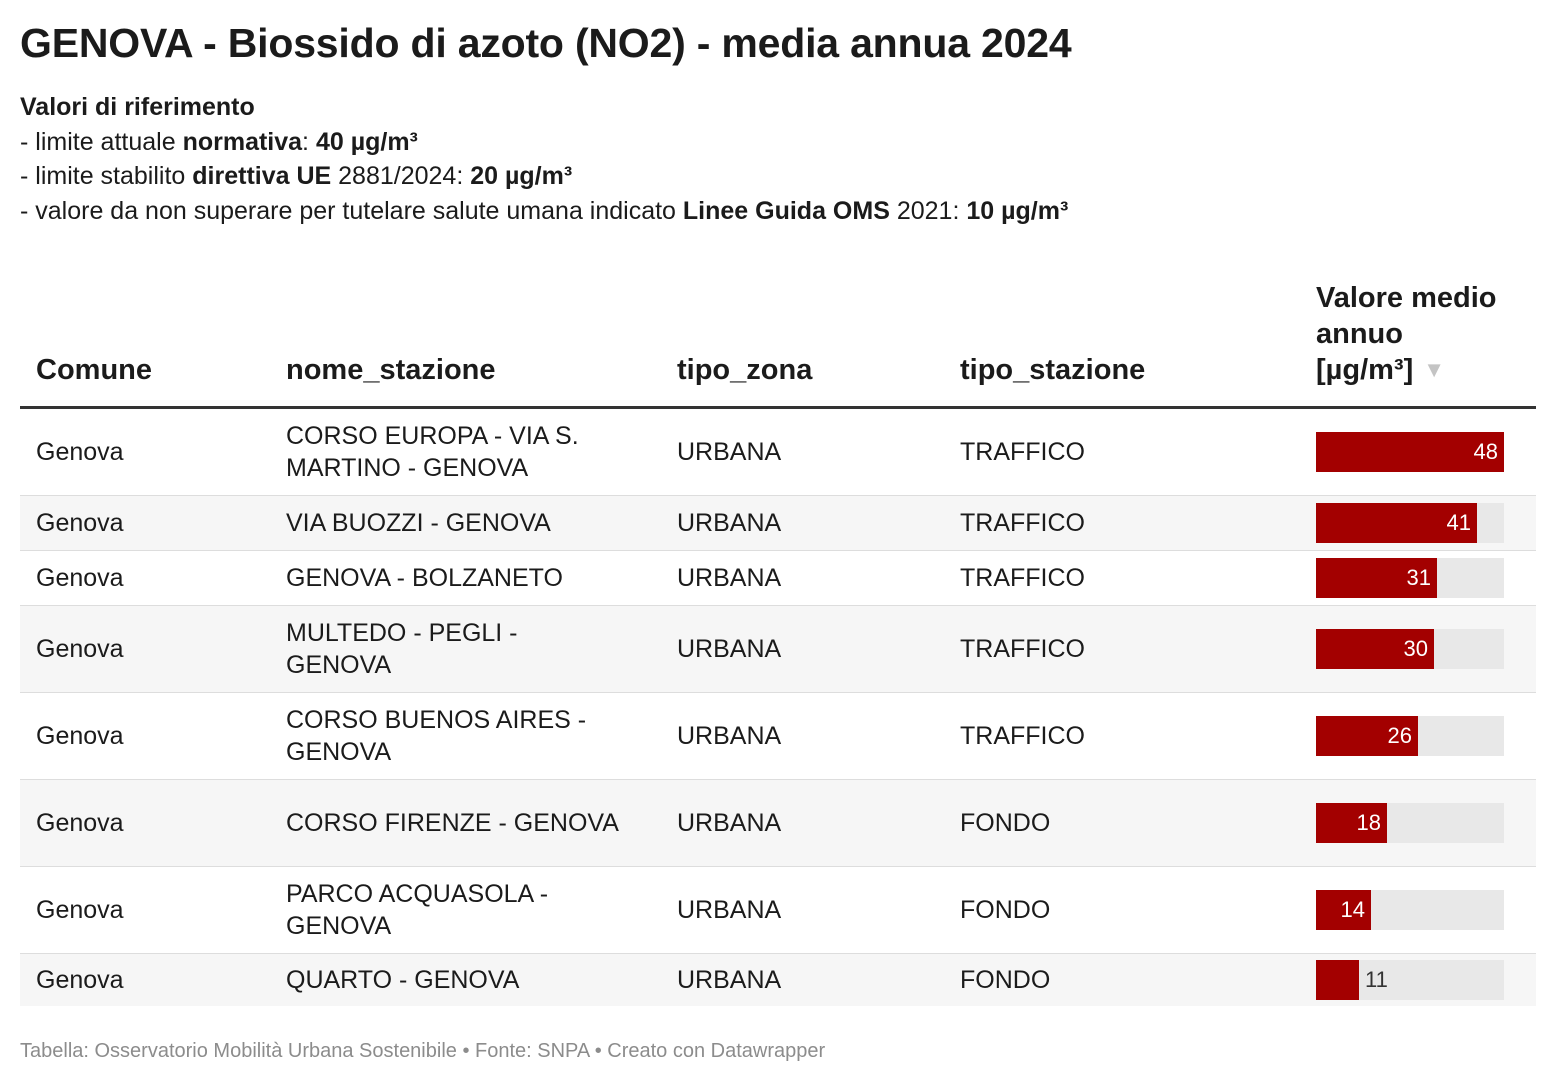 This screenshot has width=1556, height=1086. Describe the element at coordinates (402, 649) in the screenshot. I see `cell-nome-stazione: MULTEDO - PEGLI - GENOVA` at that location.